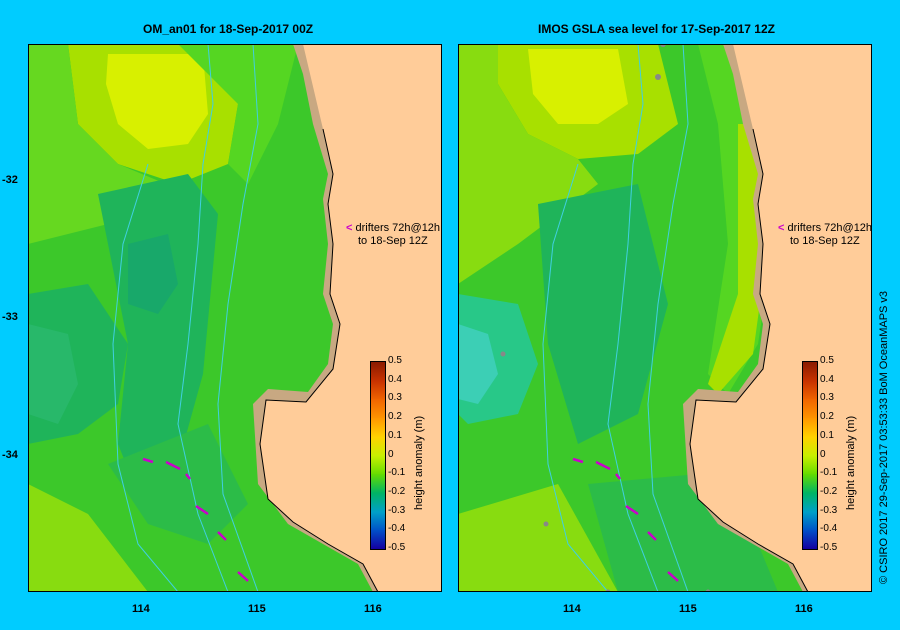 This screenshot has width=900, height=630. Describe the element at coordinates (851, 462) in the screenshot. I see `colorbar-right-title: height anomaly (m)` at that location.